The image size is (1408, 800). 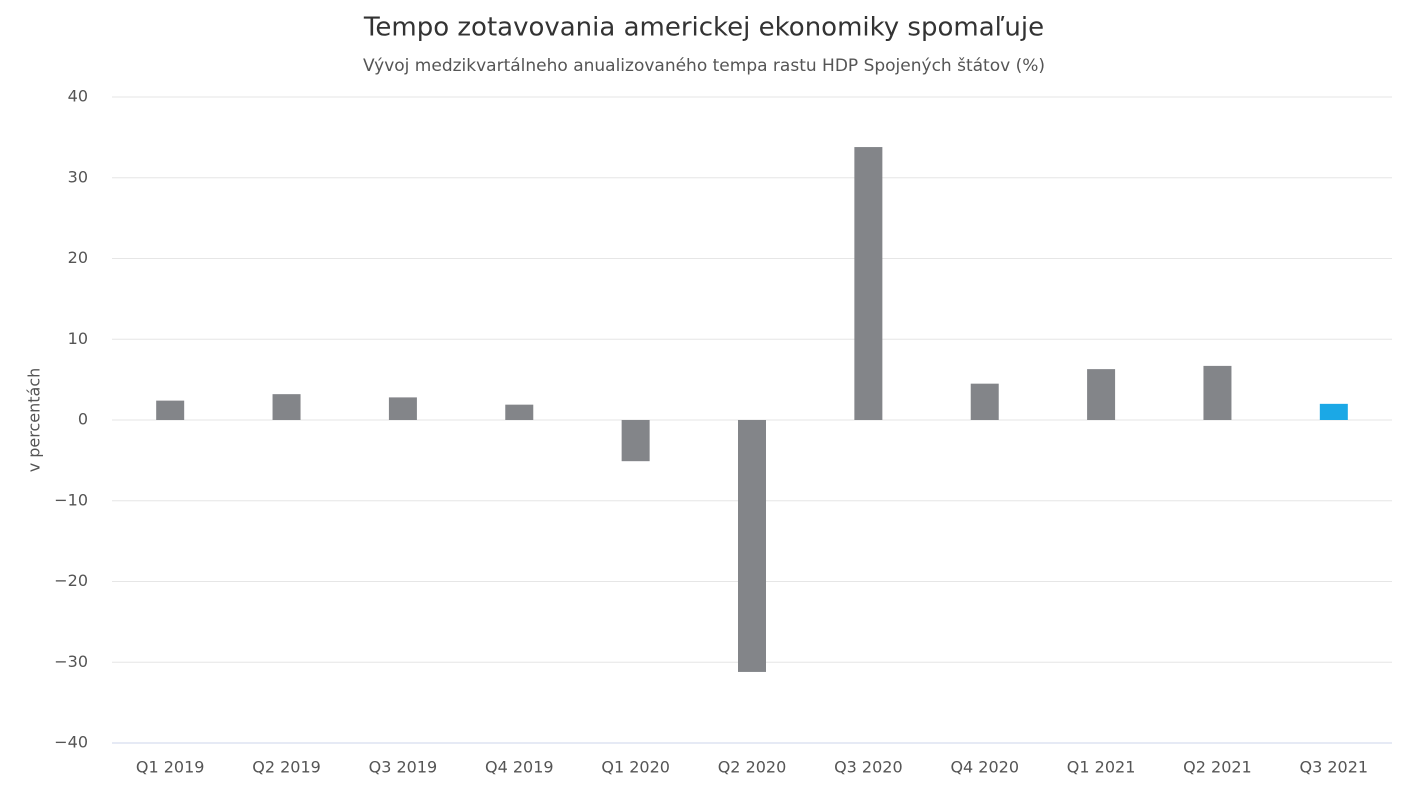 What do you see at coordinates (752, 767) in the screenshot?
I see `x-tick-label: Q2 2020` at bounding box center [752, 767].